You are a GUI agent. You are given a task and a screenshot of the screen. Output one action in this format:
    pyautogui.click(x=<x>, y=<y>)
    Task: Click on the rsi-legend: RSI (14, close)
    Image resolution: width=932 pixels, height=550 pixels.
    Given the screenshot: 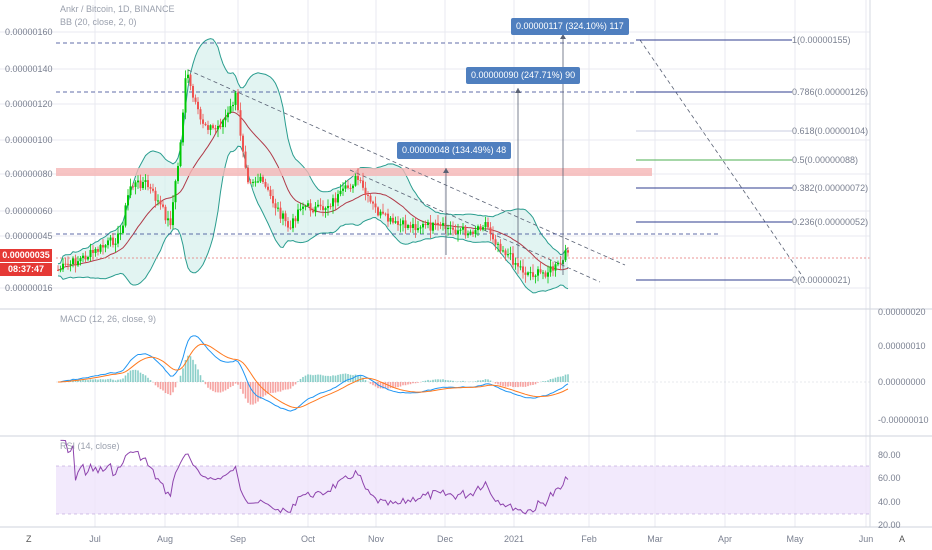 What is the action you would take?
    pyautogui.click(x=90, y=446)
    